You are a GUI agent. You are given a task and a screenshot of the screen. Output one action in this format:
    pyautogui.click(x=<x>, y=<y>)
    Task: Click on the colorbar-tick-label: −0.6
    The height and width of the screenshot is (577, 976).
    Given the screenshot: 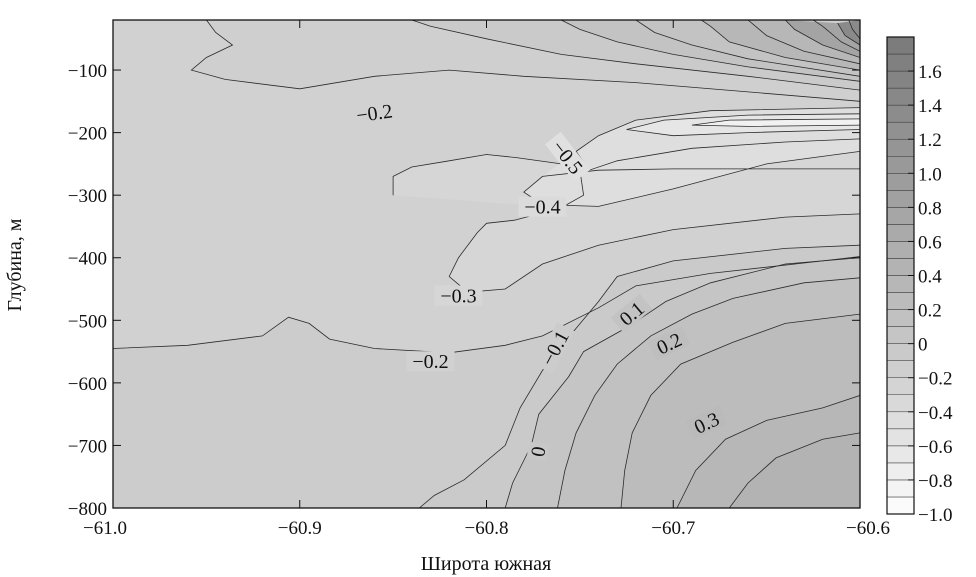 What is the action you would take?
    pyautogui.click(x=935, y=447)
    